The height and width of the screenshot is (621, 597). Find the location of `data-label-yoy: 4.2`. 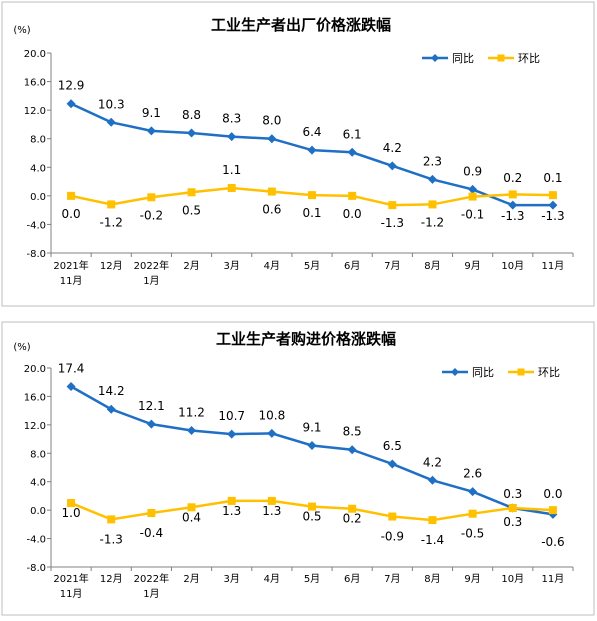

data-label-yoy: 4.2 is located at coordinates (392, 148).